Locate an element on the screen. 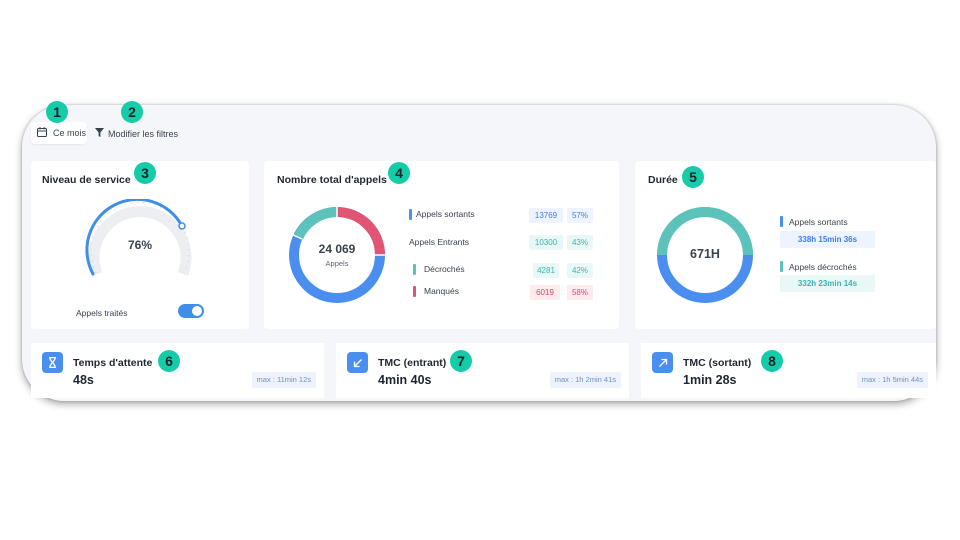  missed-legend-marker is located at coordinates (414, 291).